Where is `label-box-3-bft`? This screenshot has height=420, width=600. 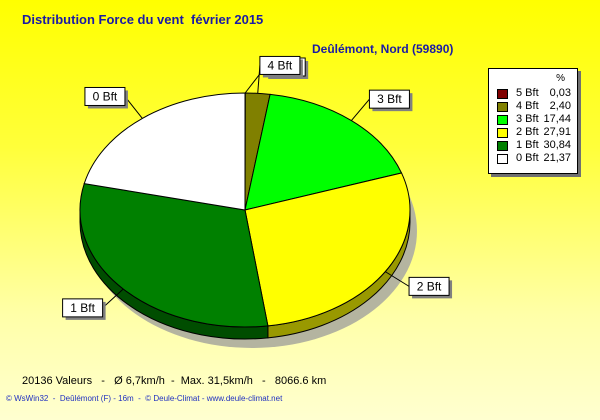 label-box-3-bft is located at coordinates (389, 99).